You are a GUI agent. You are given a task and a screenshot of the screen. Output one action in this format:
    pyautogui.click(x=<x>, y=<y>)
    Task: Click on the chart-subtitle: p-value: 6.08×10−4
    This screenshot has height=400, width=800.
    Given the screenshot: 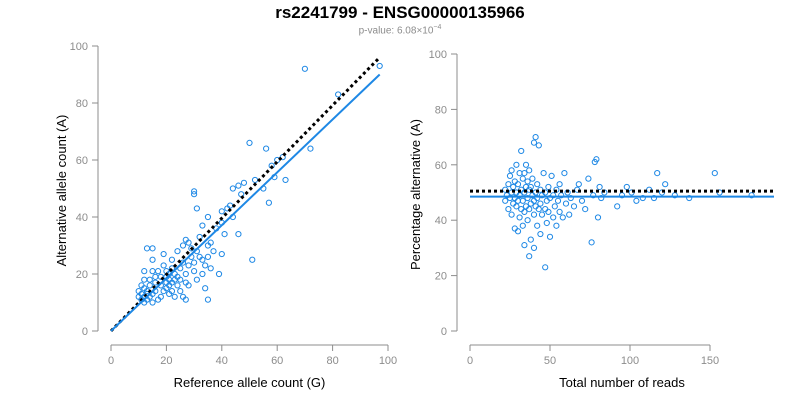 What is the action you would take?
    pyautogui.click(x=400, y=30)
    